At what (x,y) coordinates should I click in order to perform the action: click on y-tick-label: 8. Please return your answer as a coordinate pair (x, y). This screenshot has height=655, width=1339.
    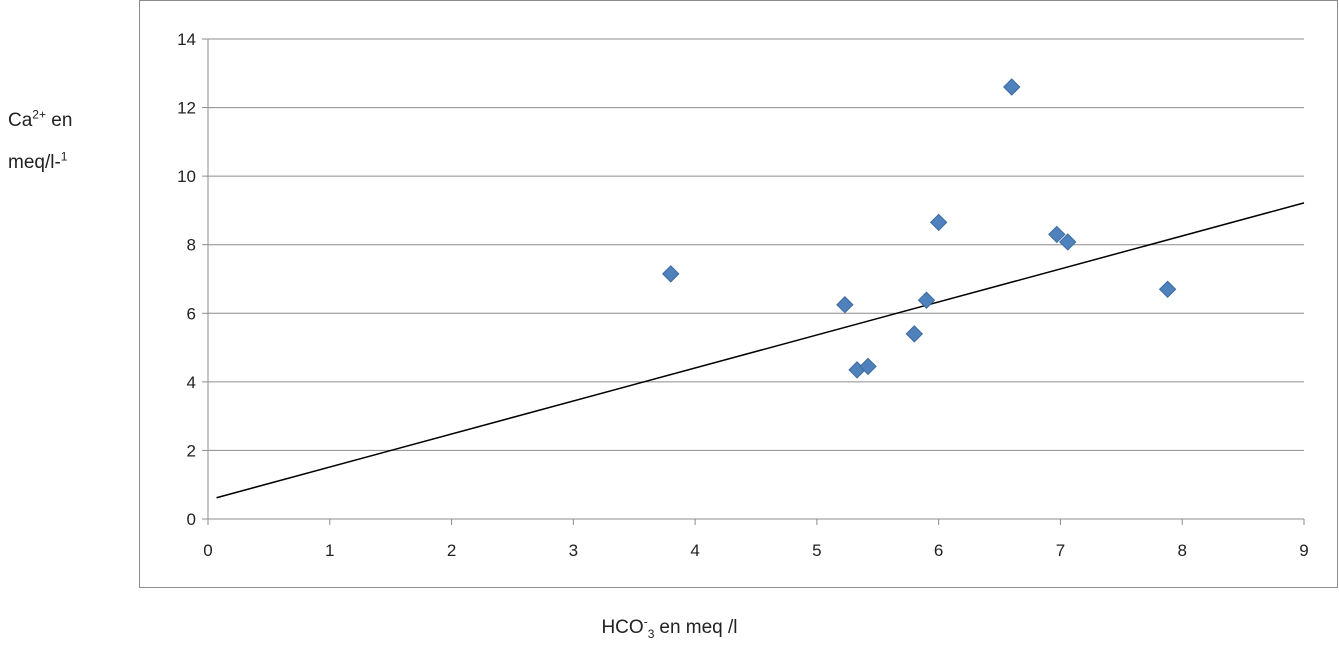
    Looking at the image, I should click on (191, 245).